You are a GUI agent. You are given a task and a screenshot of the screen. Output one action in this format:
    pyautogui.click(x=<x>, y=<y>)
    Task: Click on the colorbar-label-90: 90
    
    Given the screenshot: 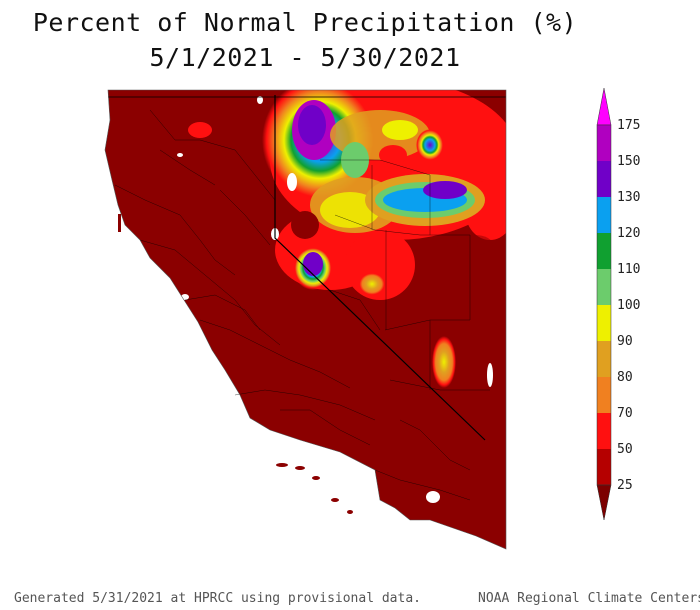 What is the action you would take?
    pyautogui.click(x=625, y=341)
    